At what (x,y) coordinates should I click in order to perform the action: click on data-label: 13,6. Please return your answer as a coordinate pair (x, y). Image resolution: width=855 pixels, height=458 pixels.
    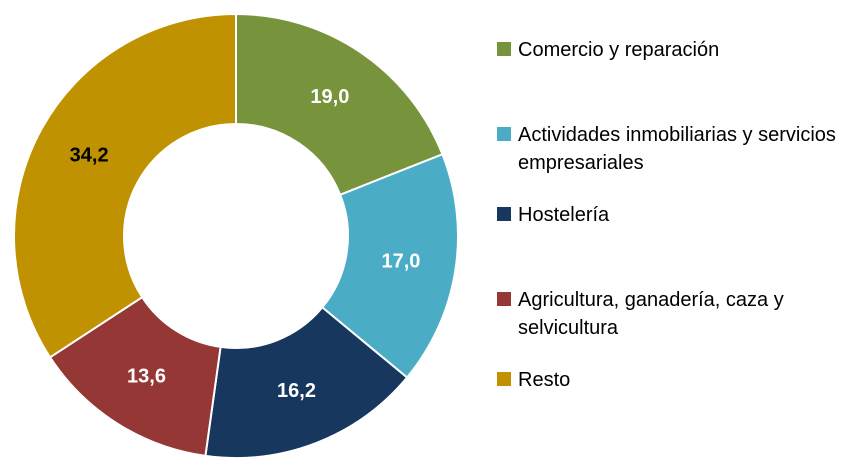
    Looking at the image, I should click on (146, 376).